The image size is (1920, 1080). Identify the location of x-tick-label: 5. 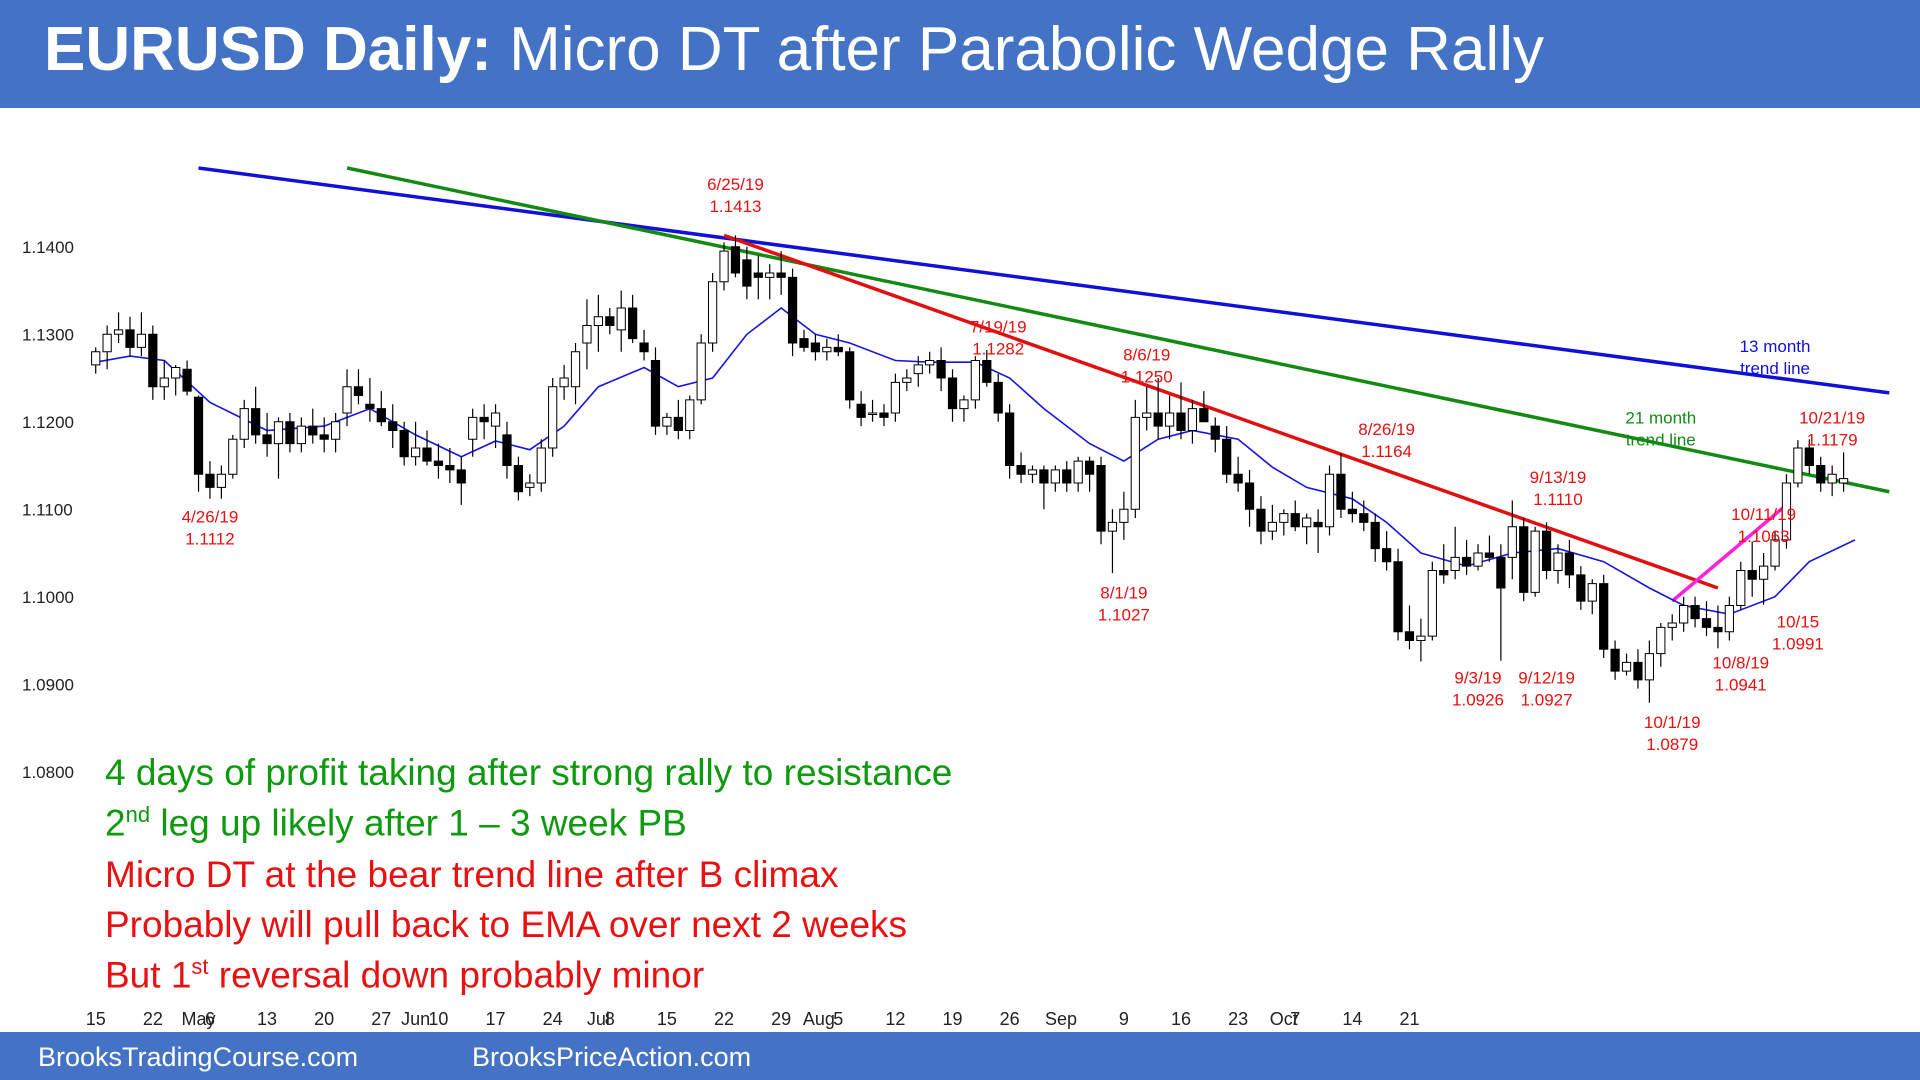
(838, 1019).